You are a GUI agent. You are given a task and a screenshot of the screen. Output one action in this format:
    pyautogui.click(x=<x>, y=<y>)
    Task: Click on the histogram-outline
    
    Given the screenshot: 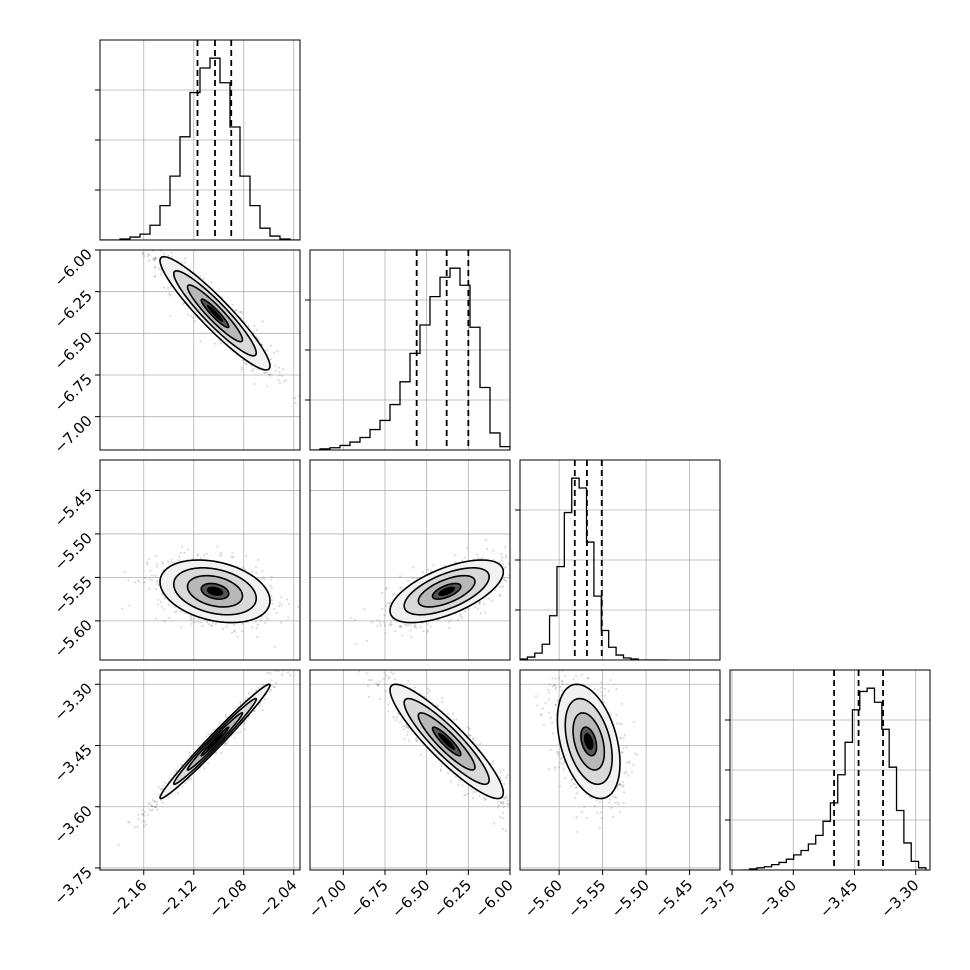 What is the action you would take?
    pyautogui.click(x=410, y=358)
    